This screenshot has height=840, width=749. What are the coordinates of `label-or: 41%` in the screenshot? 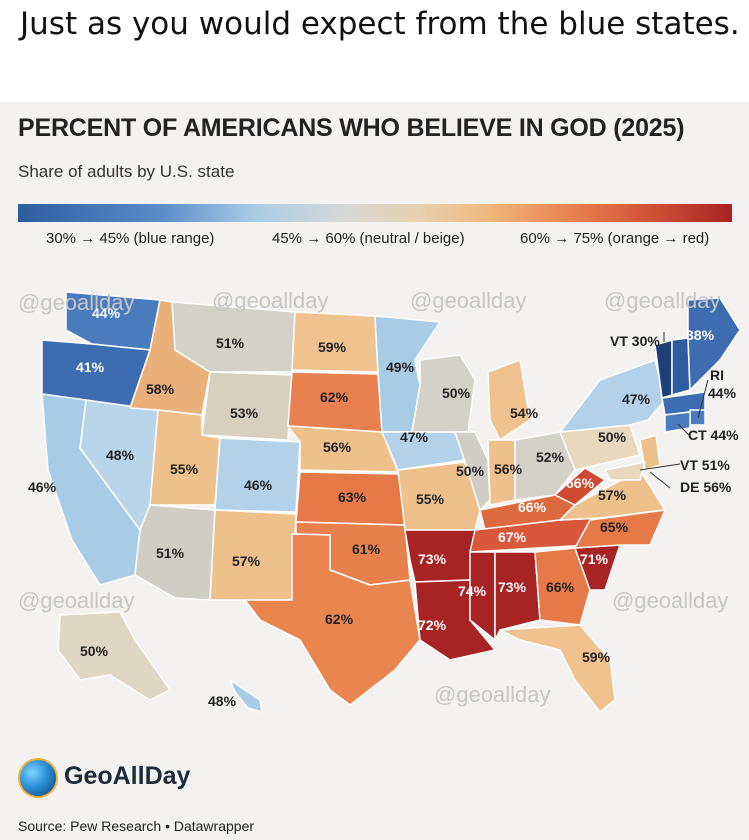 It's located at (90, 367).